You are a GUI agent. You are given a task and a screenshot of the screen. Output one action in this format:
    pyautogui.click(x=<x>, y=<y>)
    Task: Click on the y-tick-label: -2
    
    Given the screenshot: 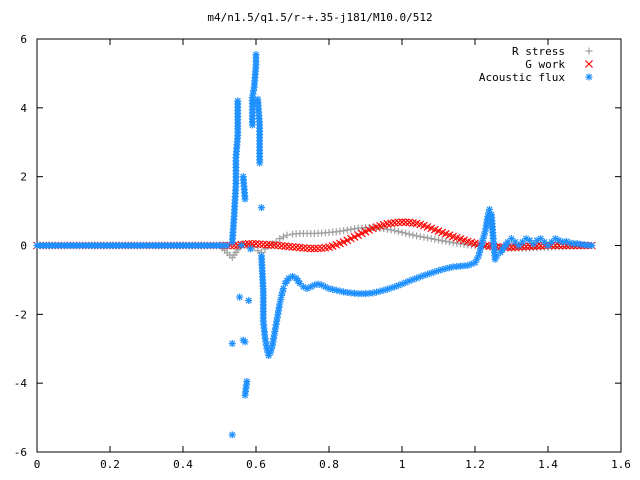 What is the action you would take?
    pyautogui.click(x=20, y=314)
    